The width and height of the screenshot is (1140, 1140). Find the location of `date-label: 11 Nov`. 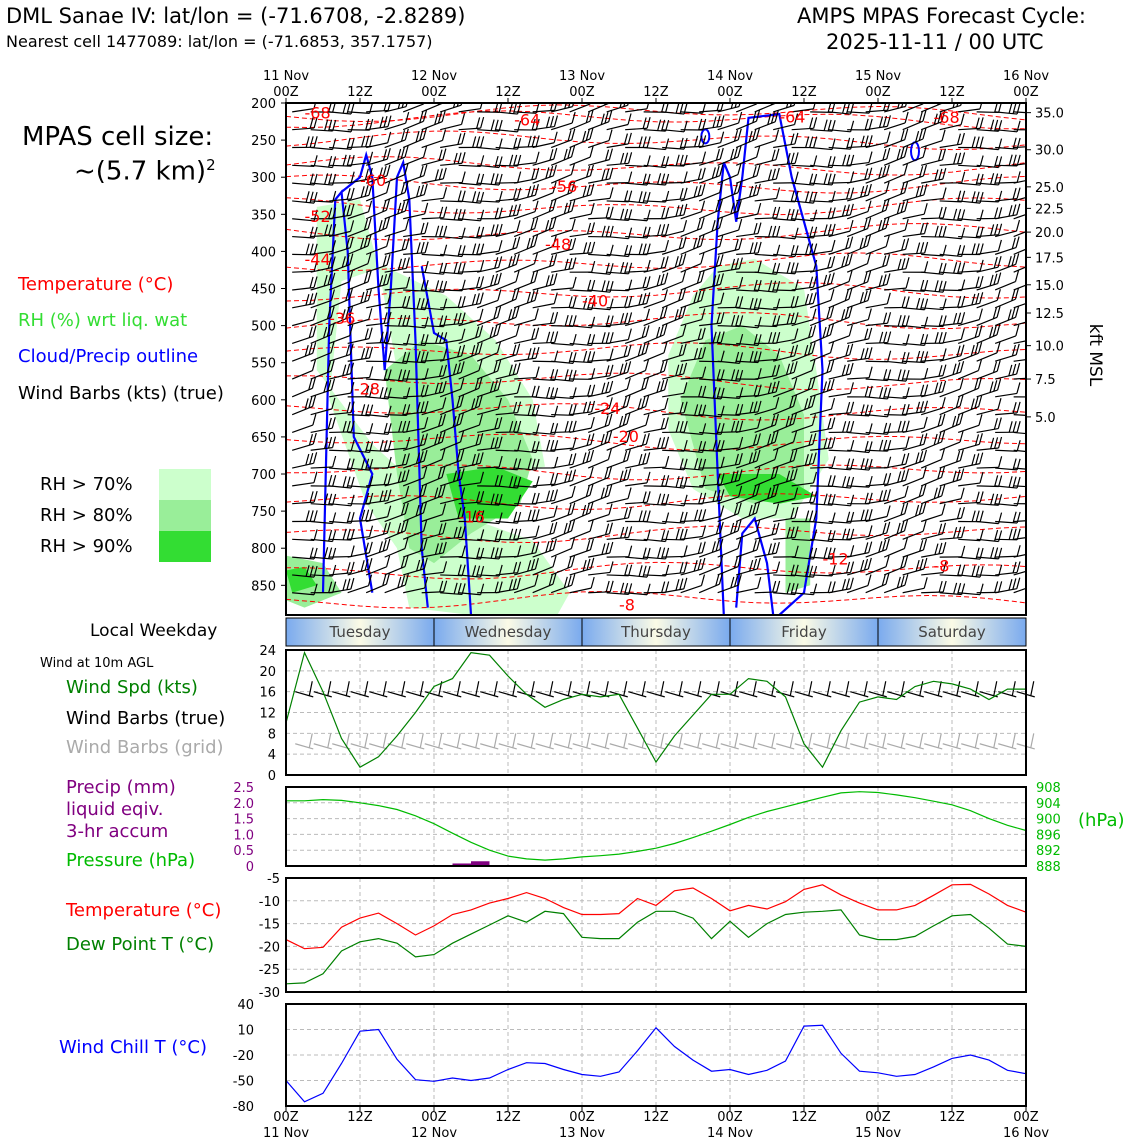

date-label: 11 Nov is located at coordinates (286, 1133).